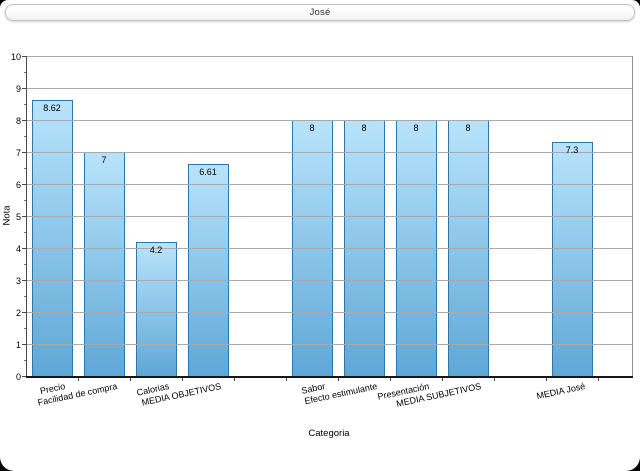 This screenshot has width=640, height=471. I want to click on y-tick-label: 7, so click(18, 153).